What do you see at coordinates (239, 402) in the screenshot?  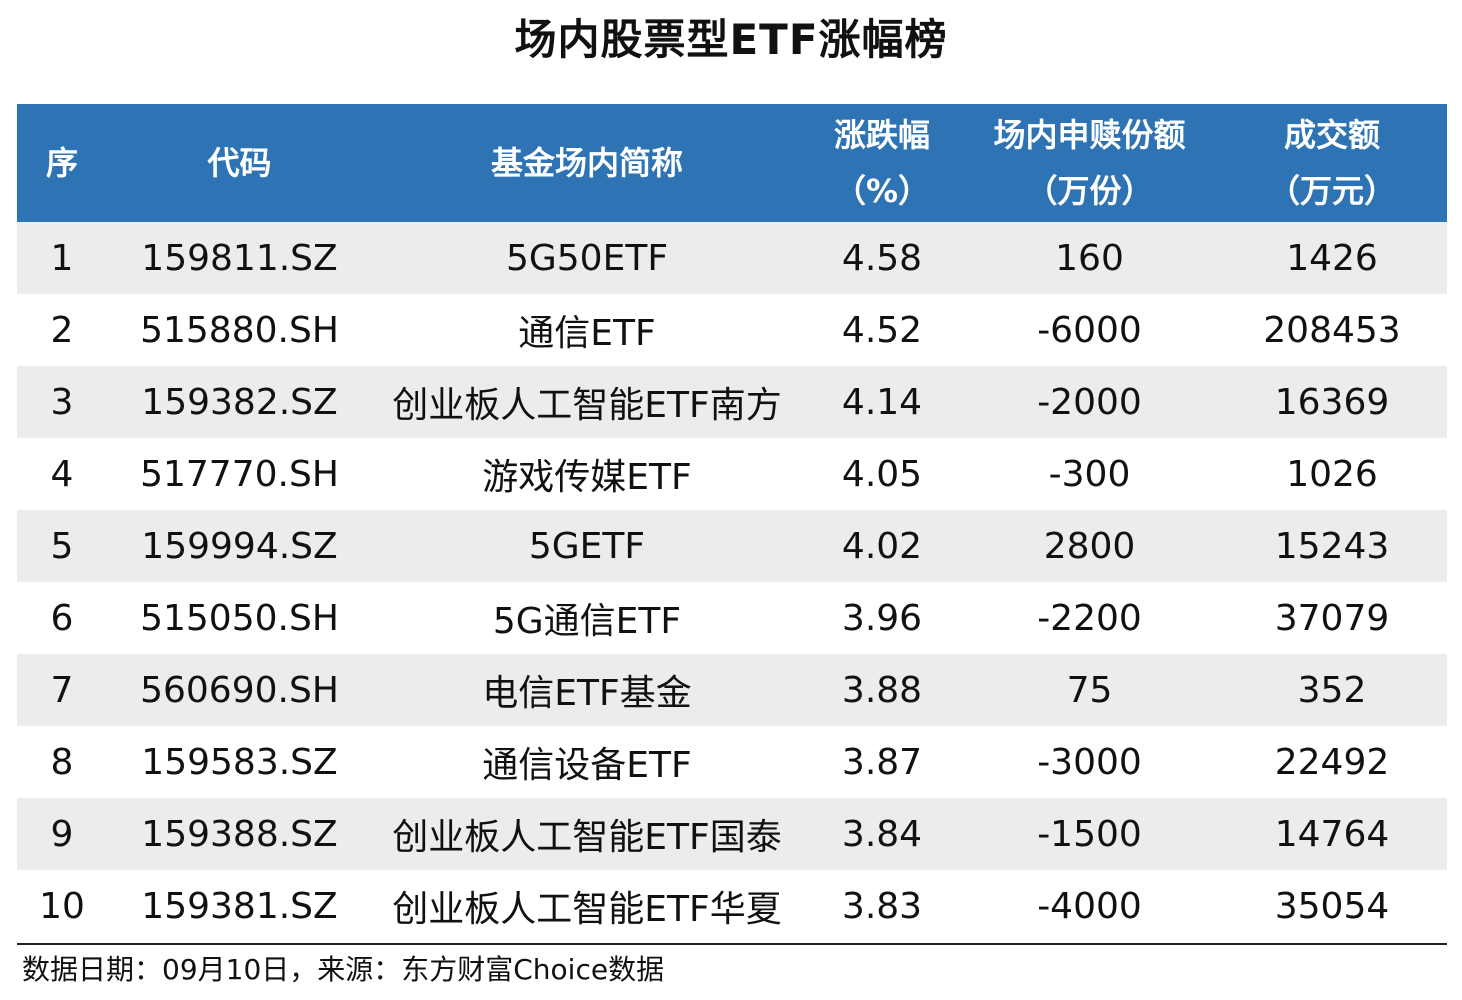 I see `cell-code: 159382.SZ` at bounding box center [239, 402].